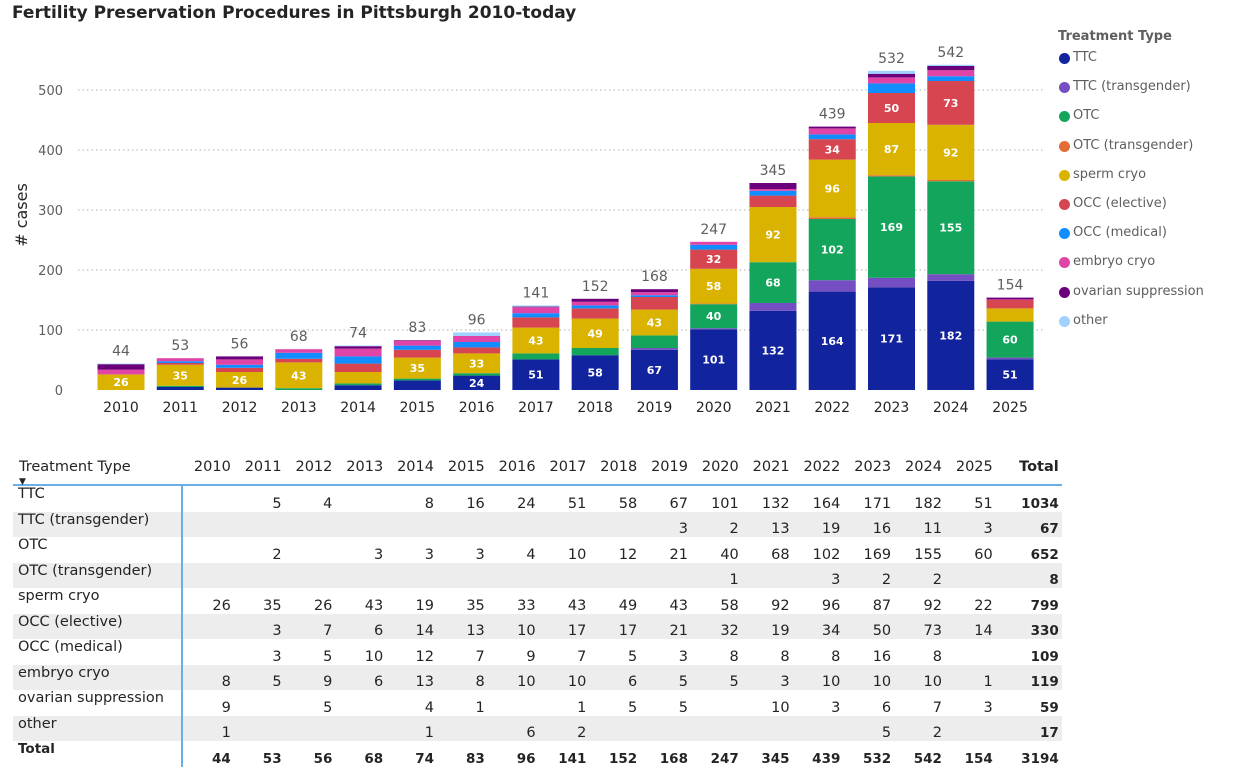 This screenshot has height=783, width=1252. What do you see at coordinates (22, 482) in the screenshot?
I see `sort-descending-icon: ▼` at bounding box center [22, 482].